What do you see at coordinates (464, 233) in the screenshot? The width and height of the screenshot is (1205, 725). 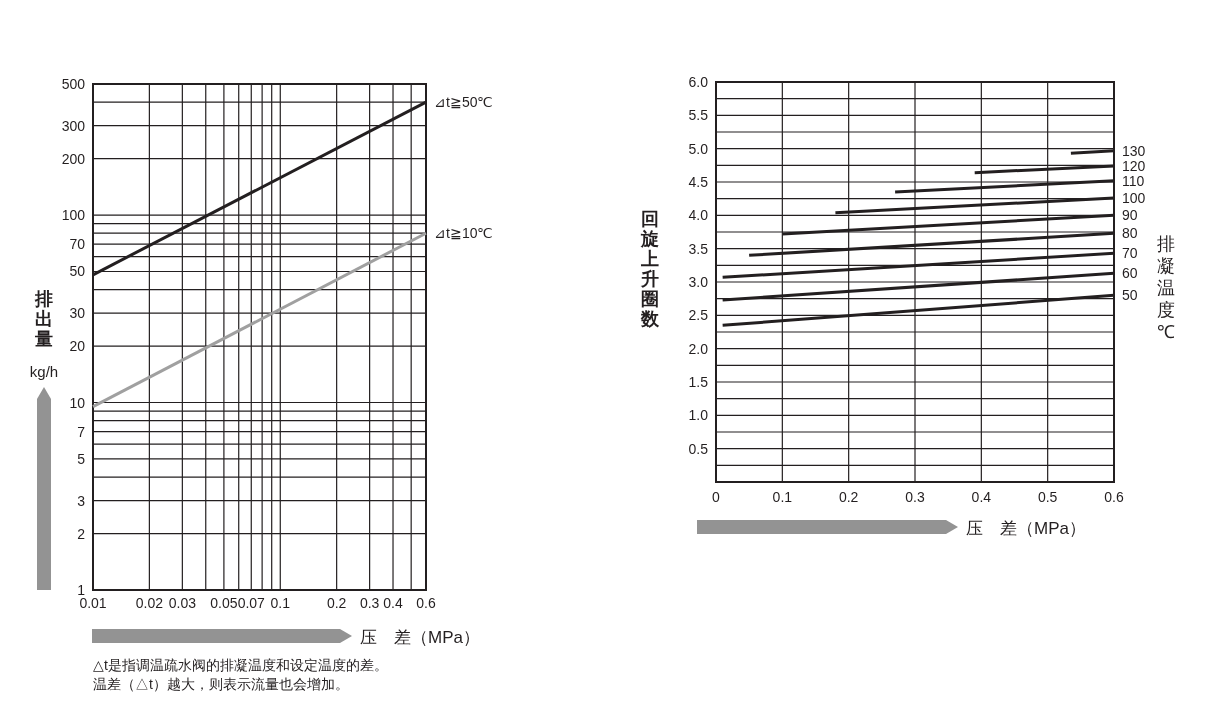 I see `series-label: ⊿t≧10℃` at bounding box center [464, 233].